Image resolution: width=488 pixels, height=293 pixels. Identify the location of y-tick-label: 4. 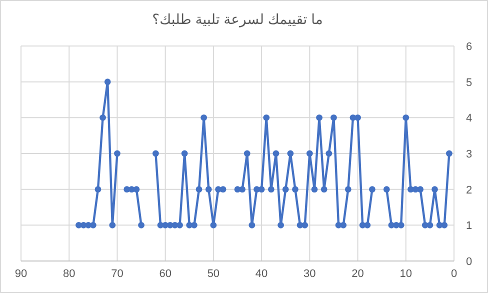
(469, 118).